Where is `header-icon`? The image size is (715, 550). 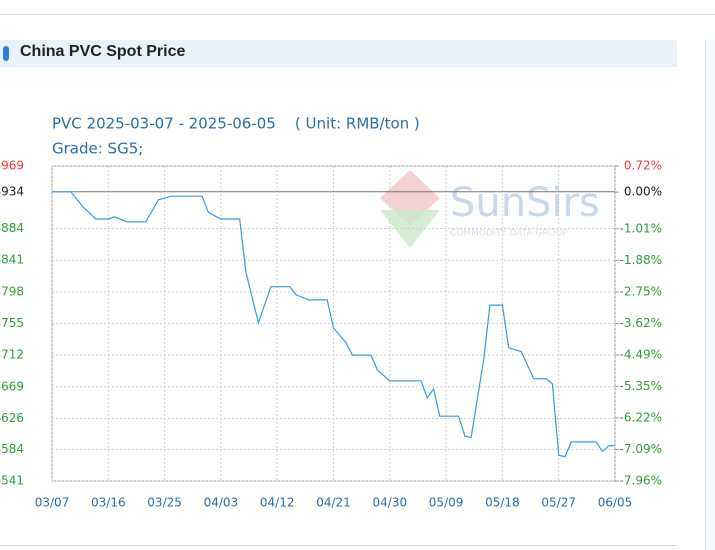
header-icon is located at coordinates (6, 53).